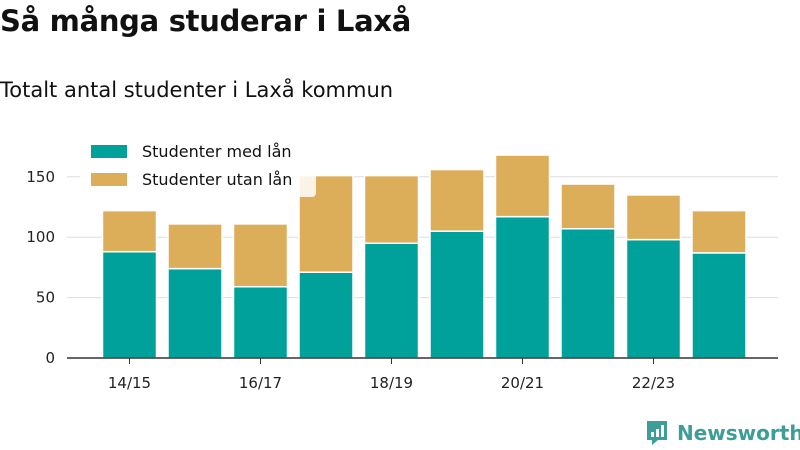 Image resolution: width=800 pixels, height=450 pixels. What do you see at coordinates (657, 433) in the screenshot?
I see `newsworthy-logo-icon` at bounding box center [657, 433].